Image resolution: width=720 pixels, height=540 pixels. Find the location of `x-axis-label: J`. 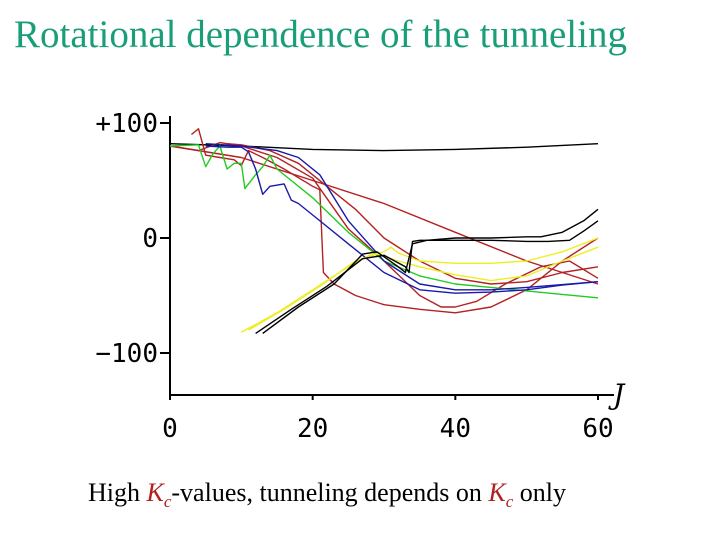

x-axis-label: J is located at coordinates (617, 394).